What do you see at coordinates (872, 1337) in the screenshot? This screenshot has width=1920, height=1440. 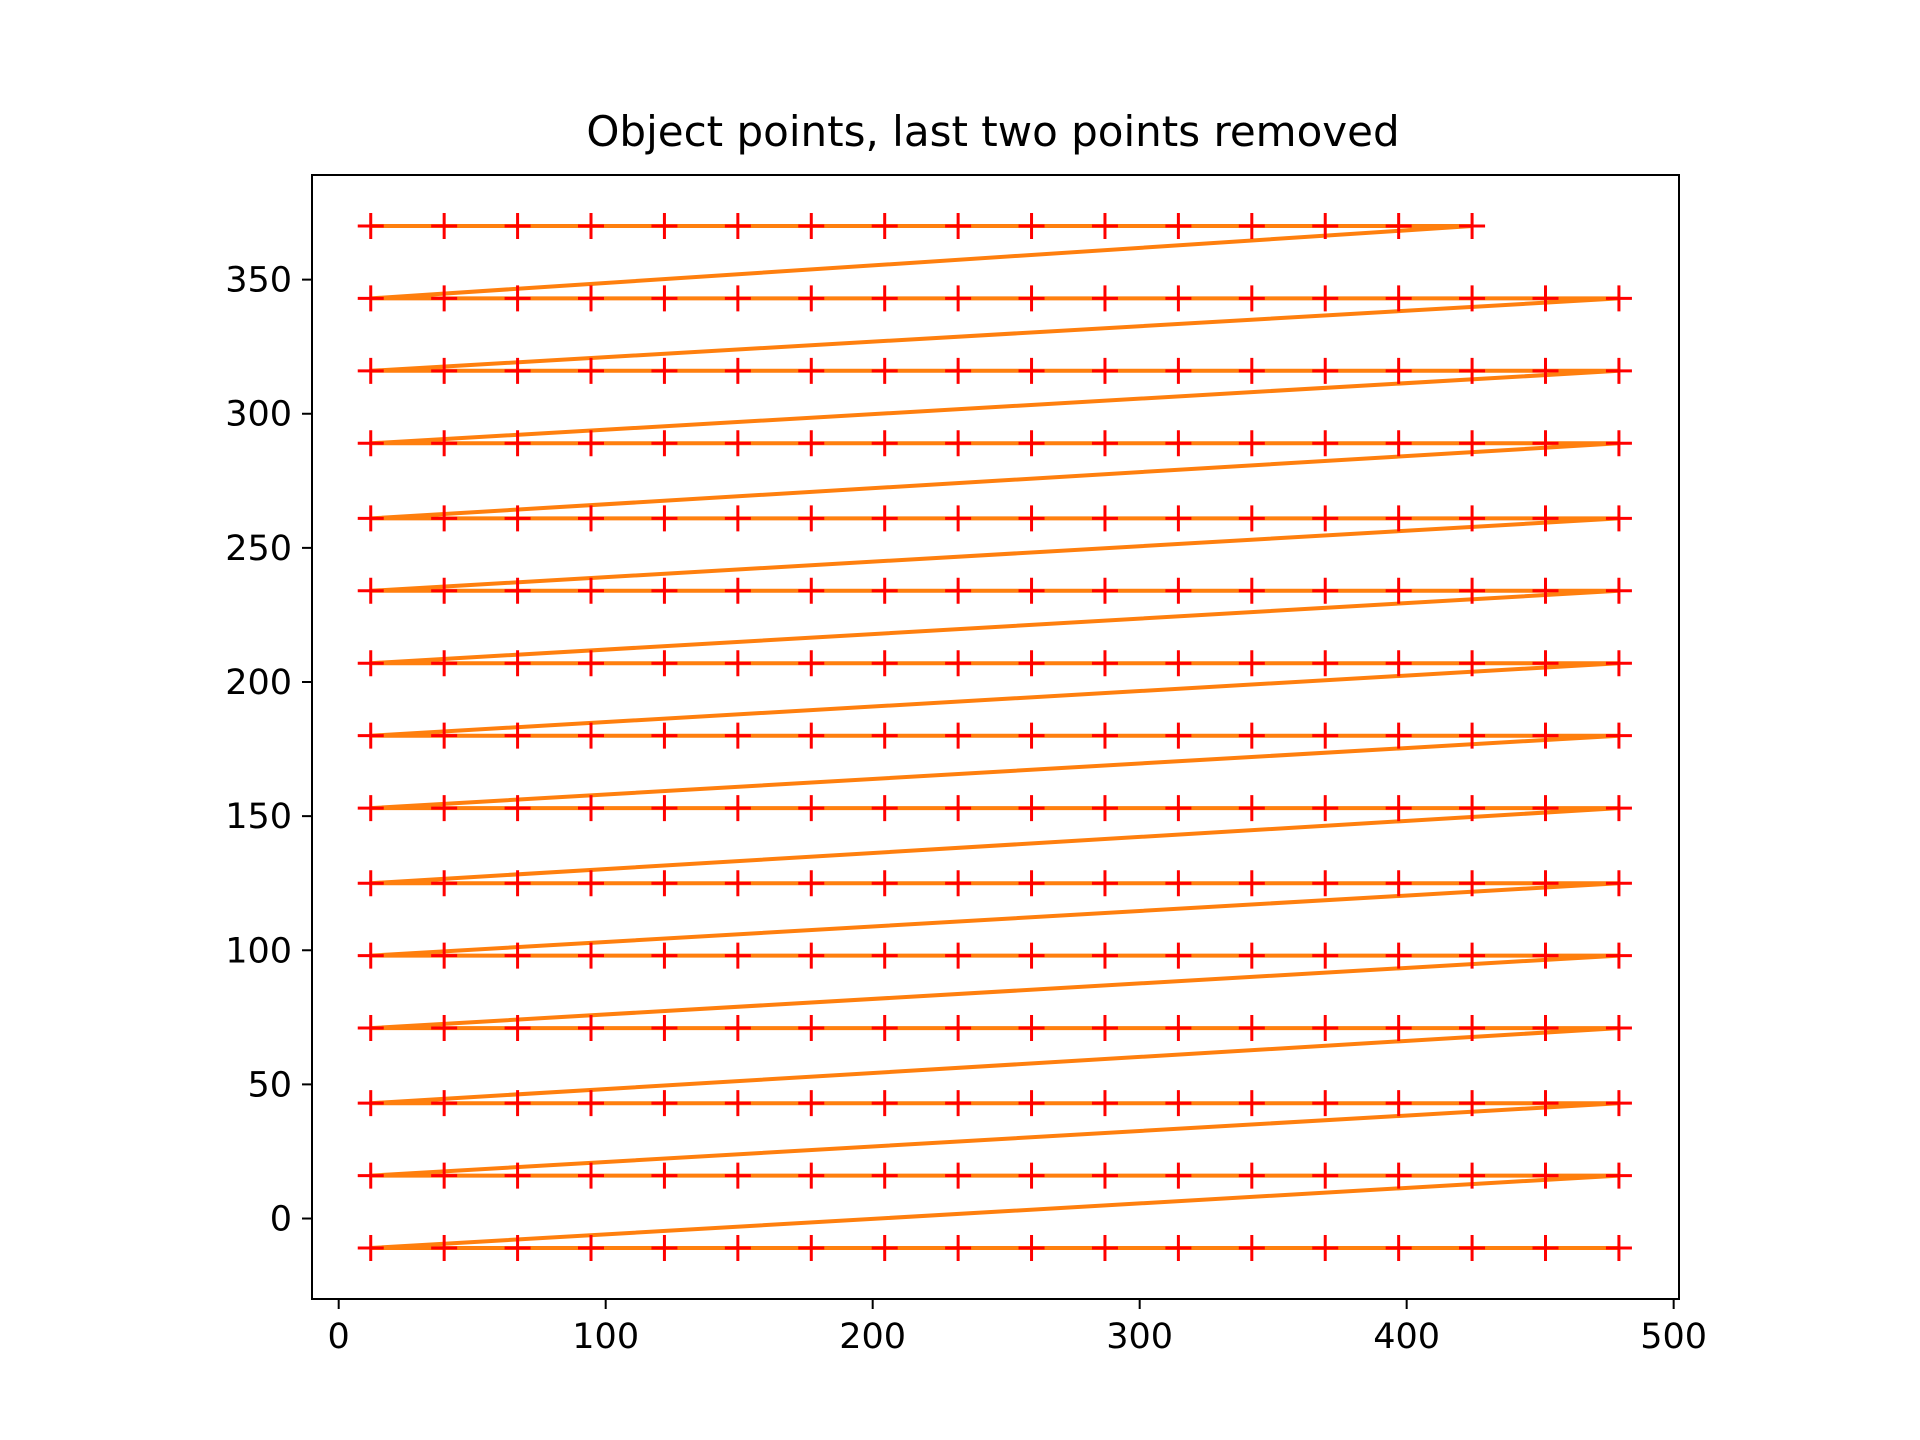 I see `x-tick-label: 200` at bounding box center [872, 1337].